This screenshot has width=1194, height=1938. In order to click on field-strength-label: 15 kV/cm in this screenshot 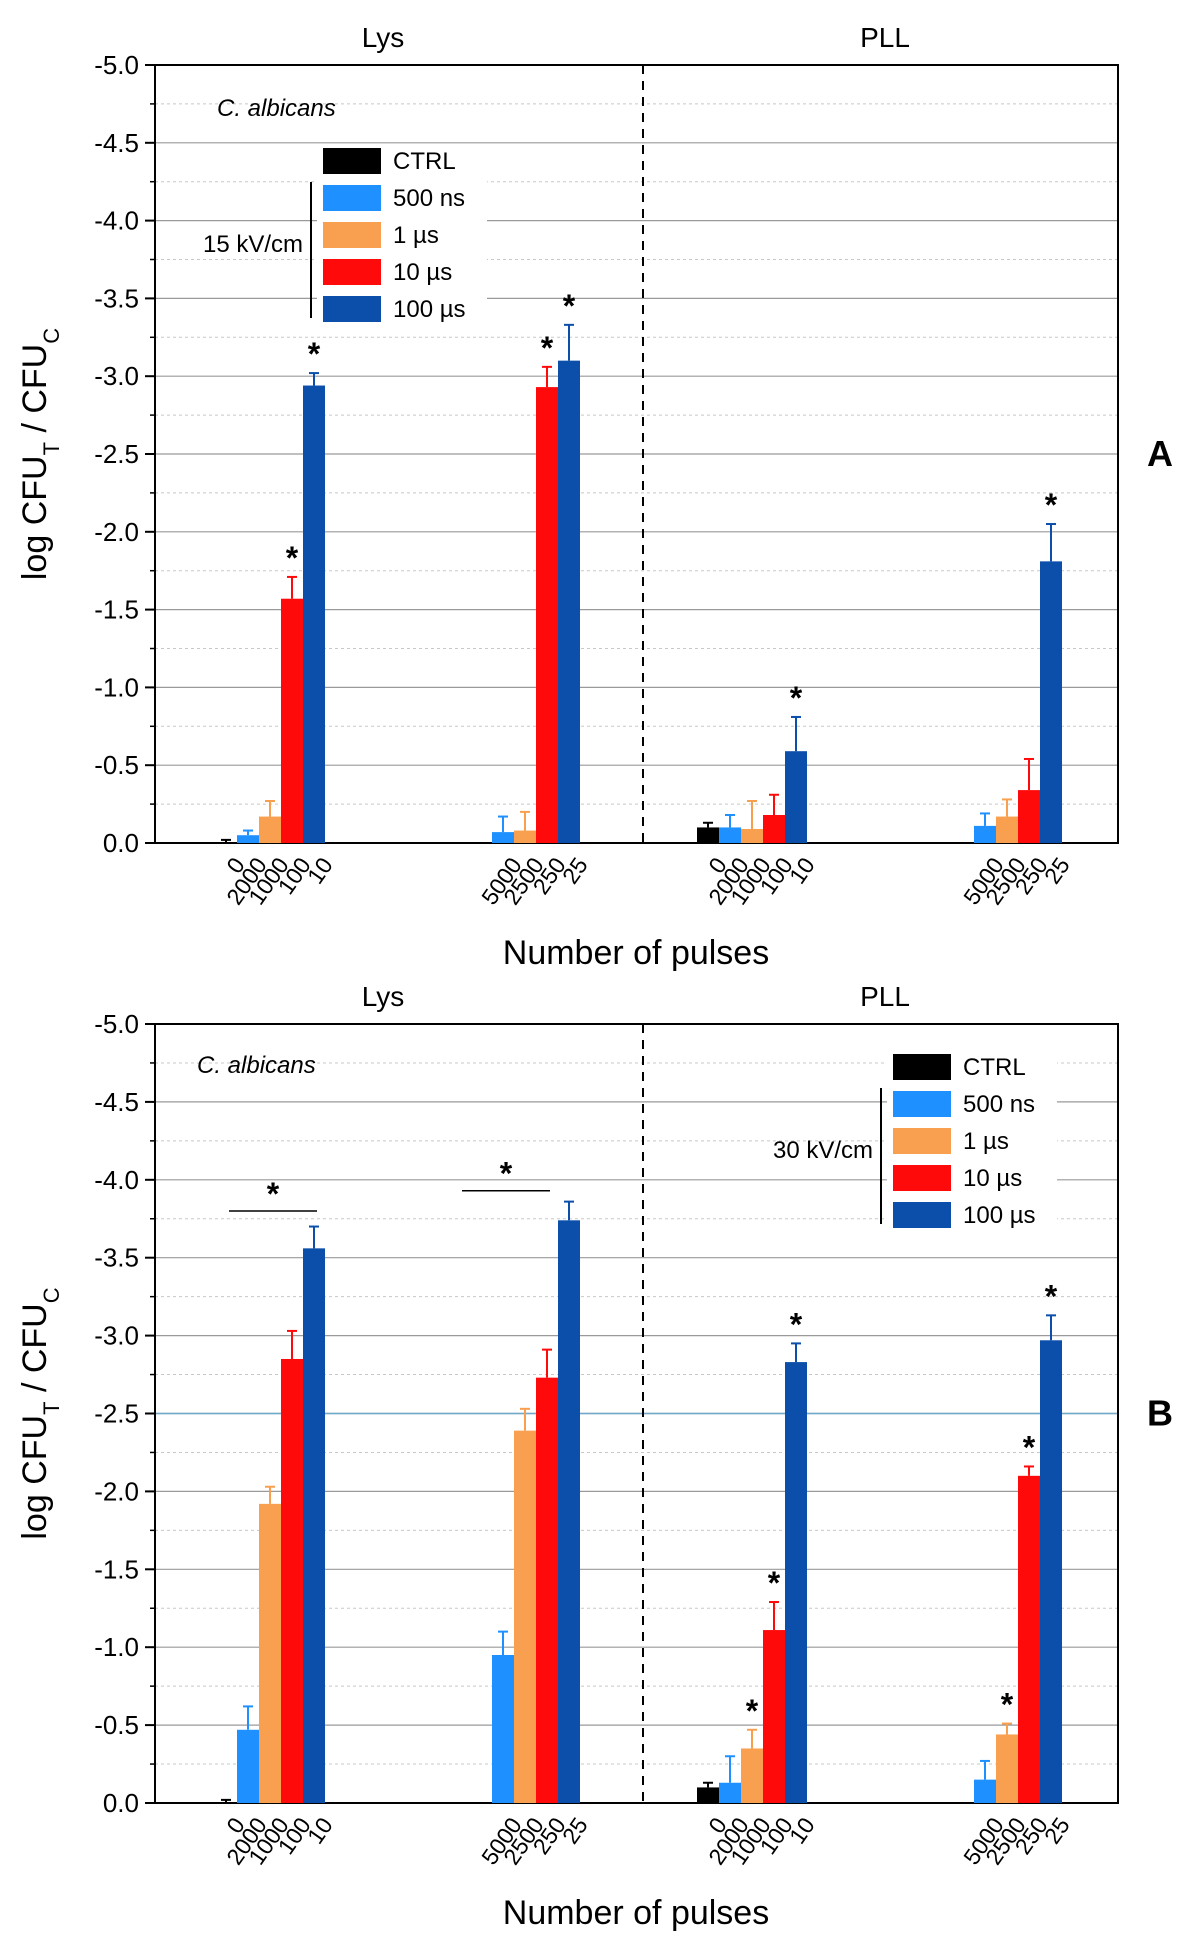, I will do `click(253, 244)`.